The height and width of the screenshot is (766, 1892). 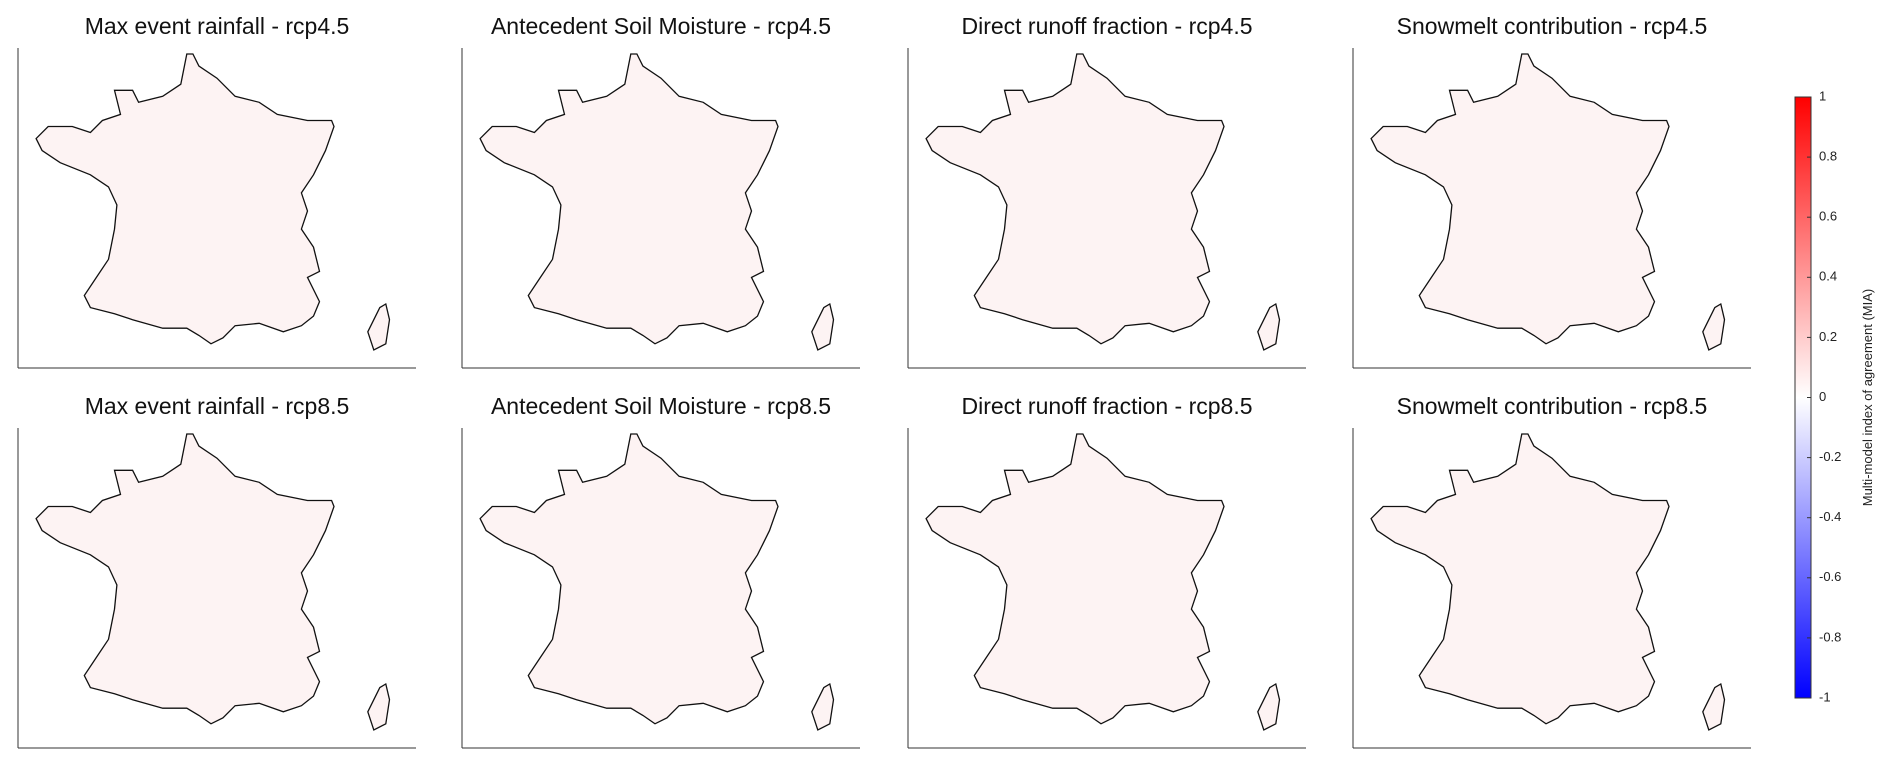 What do you see at coordinates (1106, 406) in the screenshot?
I see `panel-title: Direct runoff fraction - rcp8.5` at bounding box center [1106, 406].